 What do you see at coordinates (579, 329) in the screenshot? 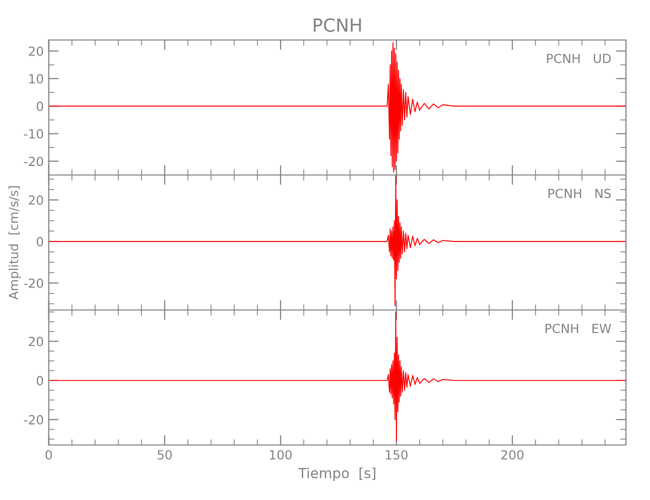
I see `annotation: PCNH EW` at bounding box center [579, 329].